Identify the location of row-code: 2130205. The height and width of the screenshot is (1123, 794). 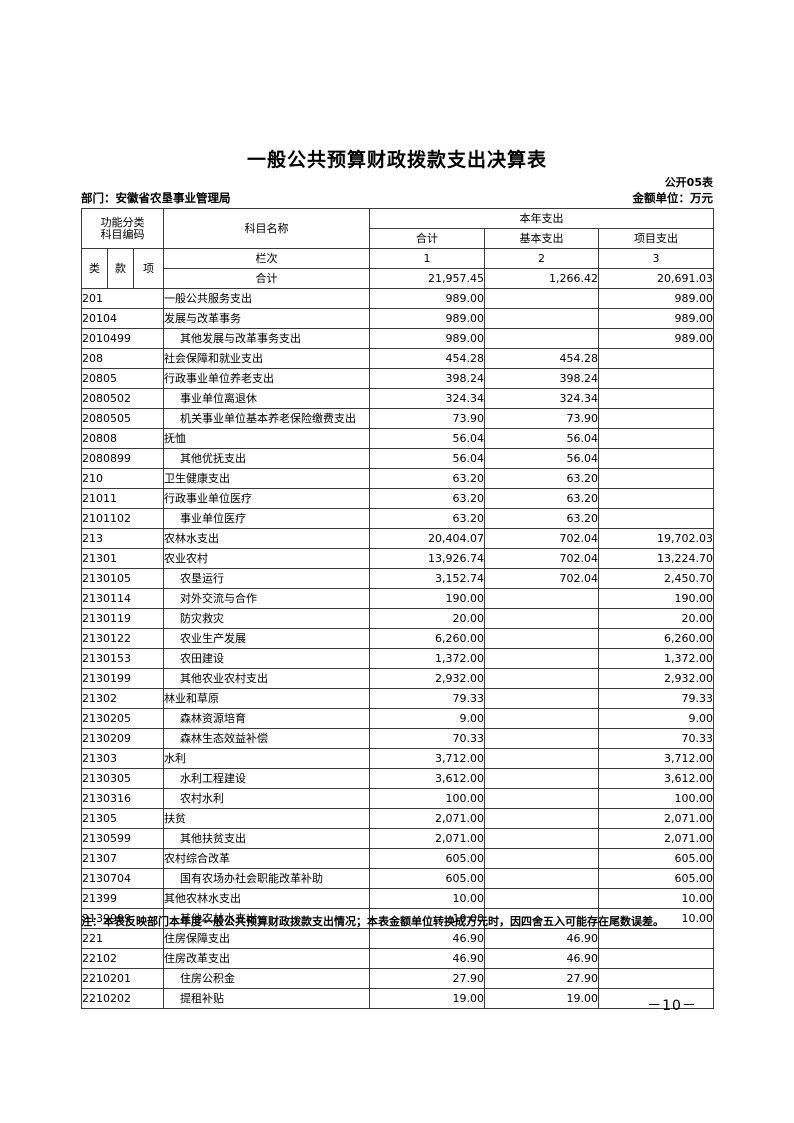
(122, 718).